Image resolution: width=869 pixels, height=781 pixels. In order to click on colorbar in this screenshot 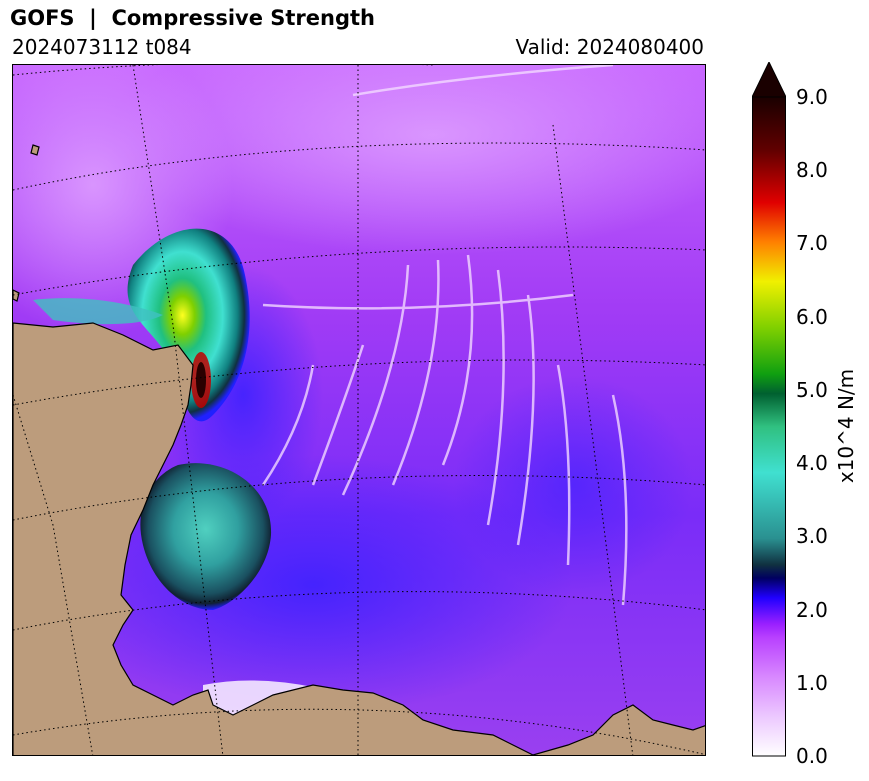, I will do `click(769, 409)`.